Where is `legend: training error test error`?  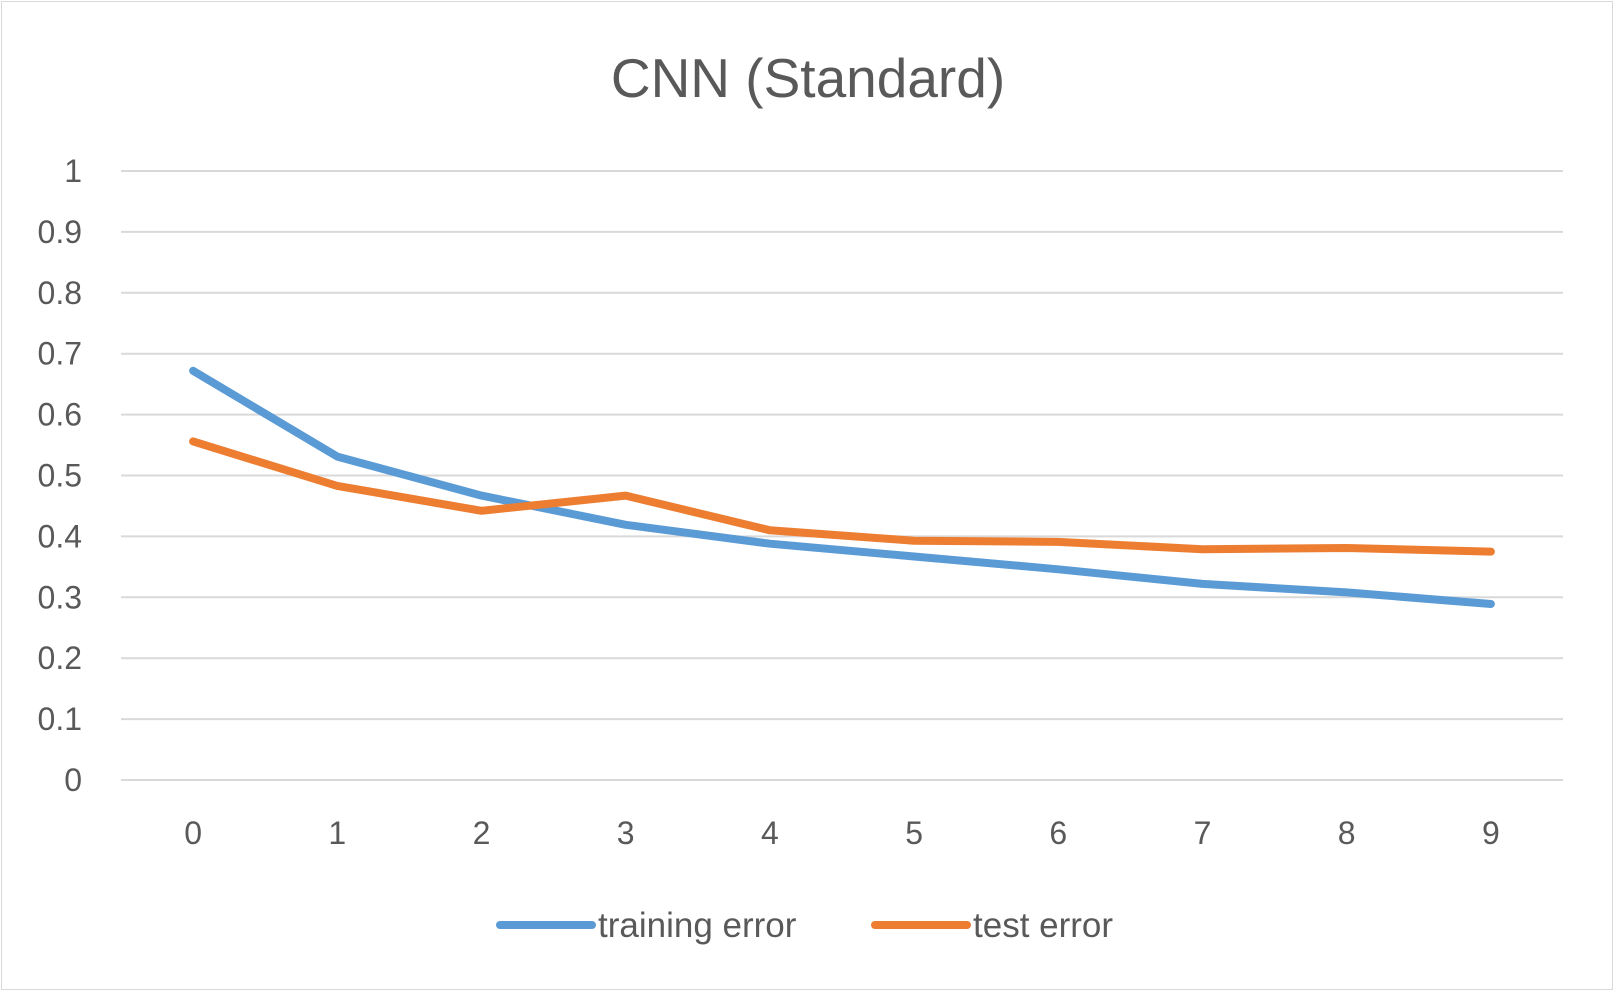 legend: training error test error is located at coordinates (804, 925).